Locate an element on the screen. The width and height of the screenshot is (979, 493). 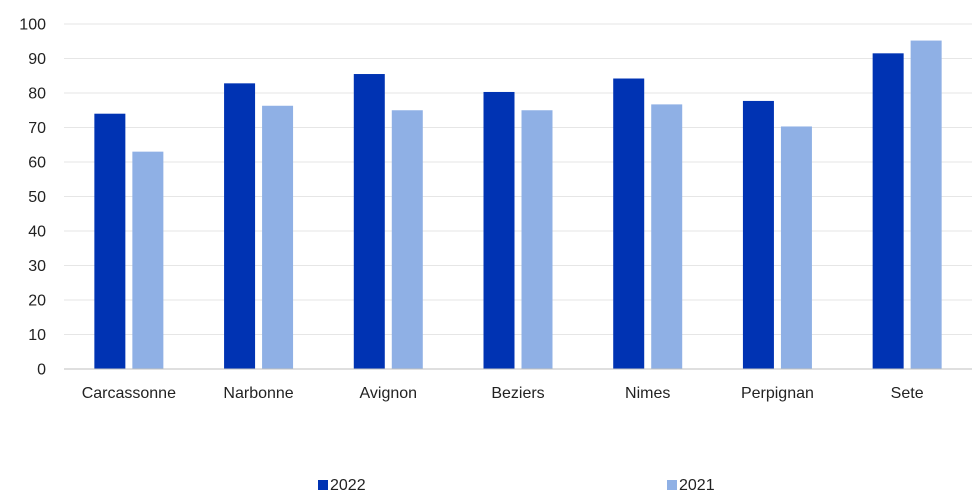
y-tick-label-90: 90 is located at coordinates (37, 59).